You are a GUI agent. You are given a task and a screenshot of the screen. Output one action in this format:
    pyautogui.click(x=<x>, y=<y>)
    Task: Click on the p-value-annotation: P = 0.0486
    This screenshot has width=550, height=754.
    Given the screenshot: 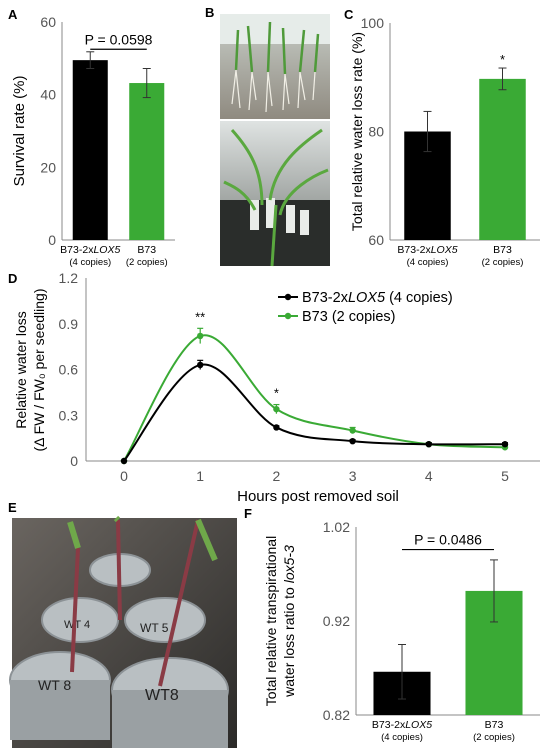 What is the action you would take?
    pyautogui.click(x=448, y=540)
    